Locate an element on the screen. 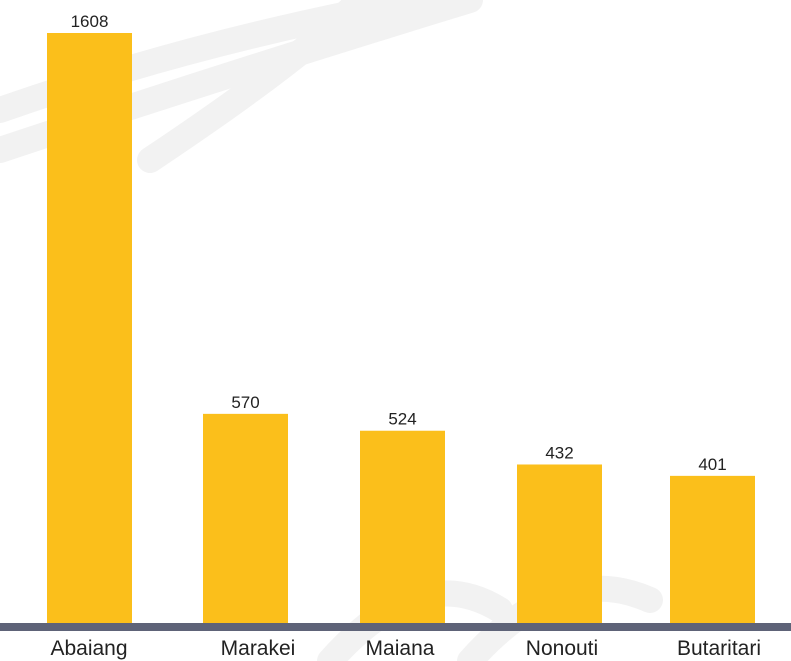 Image resolution: width=791 pixels, height=661 pixels. x-axis is located at coordinates (395, 627).